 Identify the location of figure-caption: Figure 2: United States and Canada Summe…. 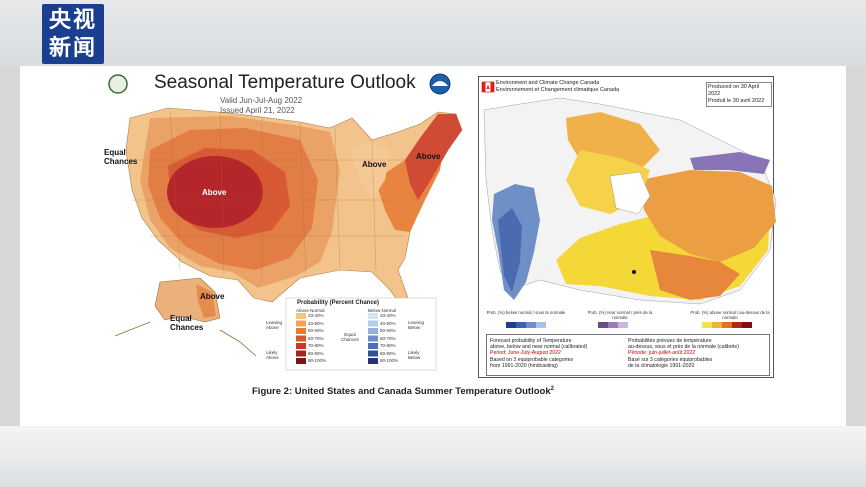
(403, 392).